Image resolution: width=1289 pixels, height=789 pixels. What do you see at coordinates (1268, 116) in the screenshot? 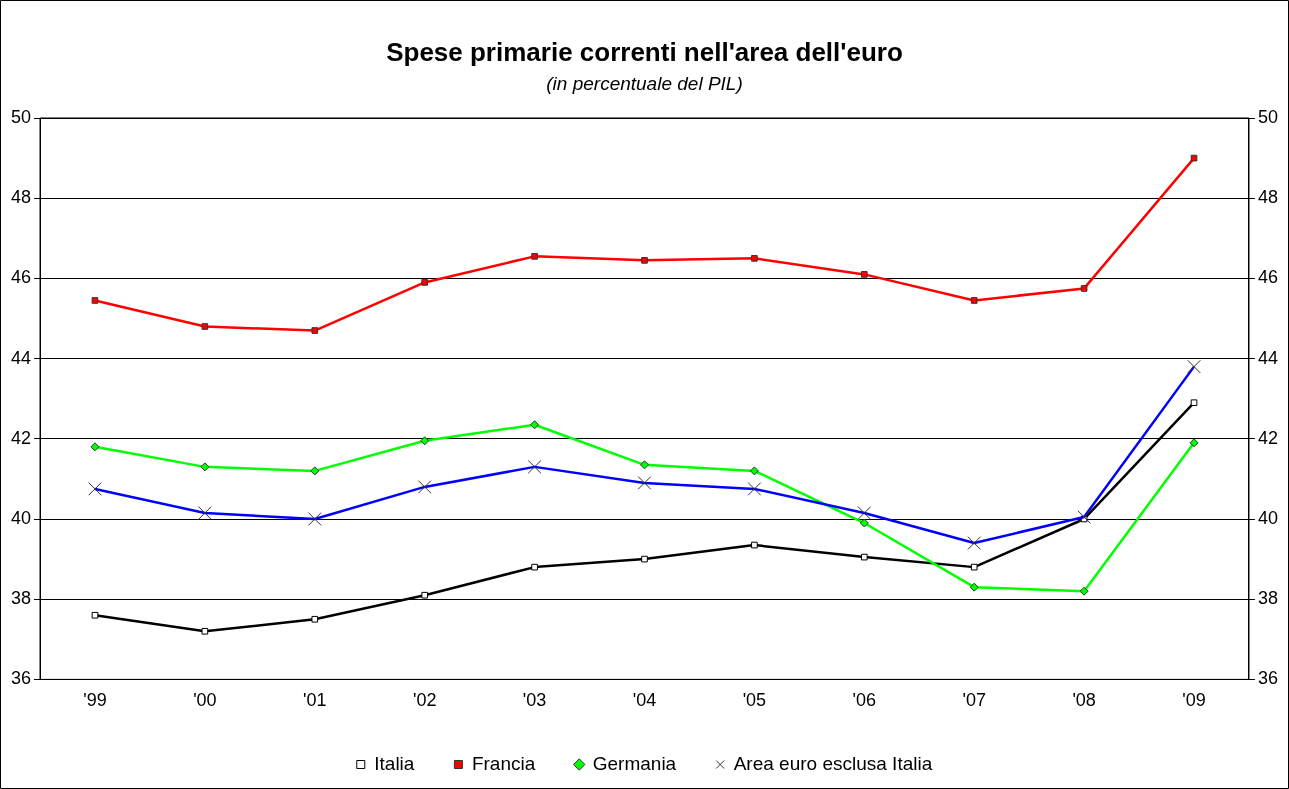
I see `y2-tick-label: 50` at bounding box center [1268, 116].